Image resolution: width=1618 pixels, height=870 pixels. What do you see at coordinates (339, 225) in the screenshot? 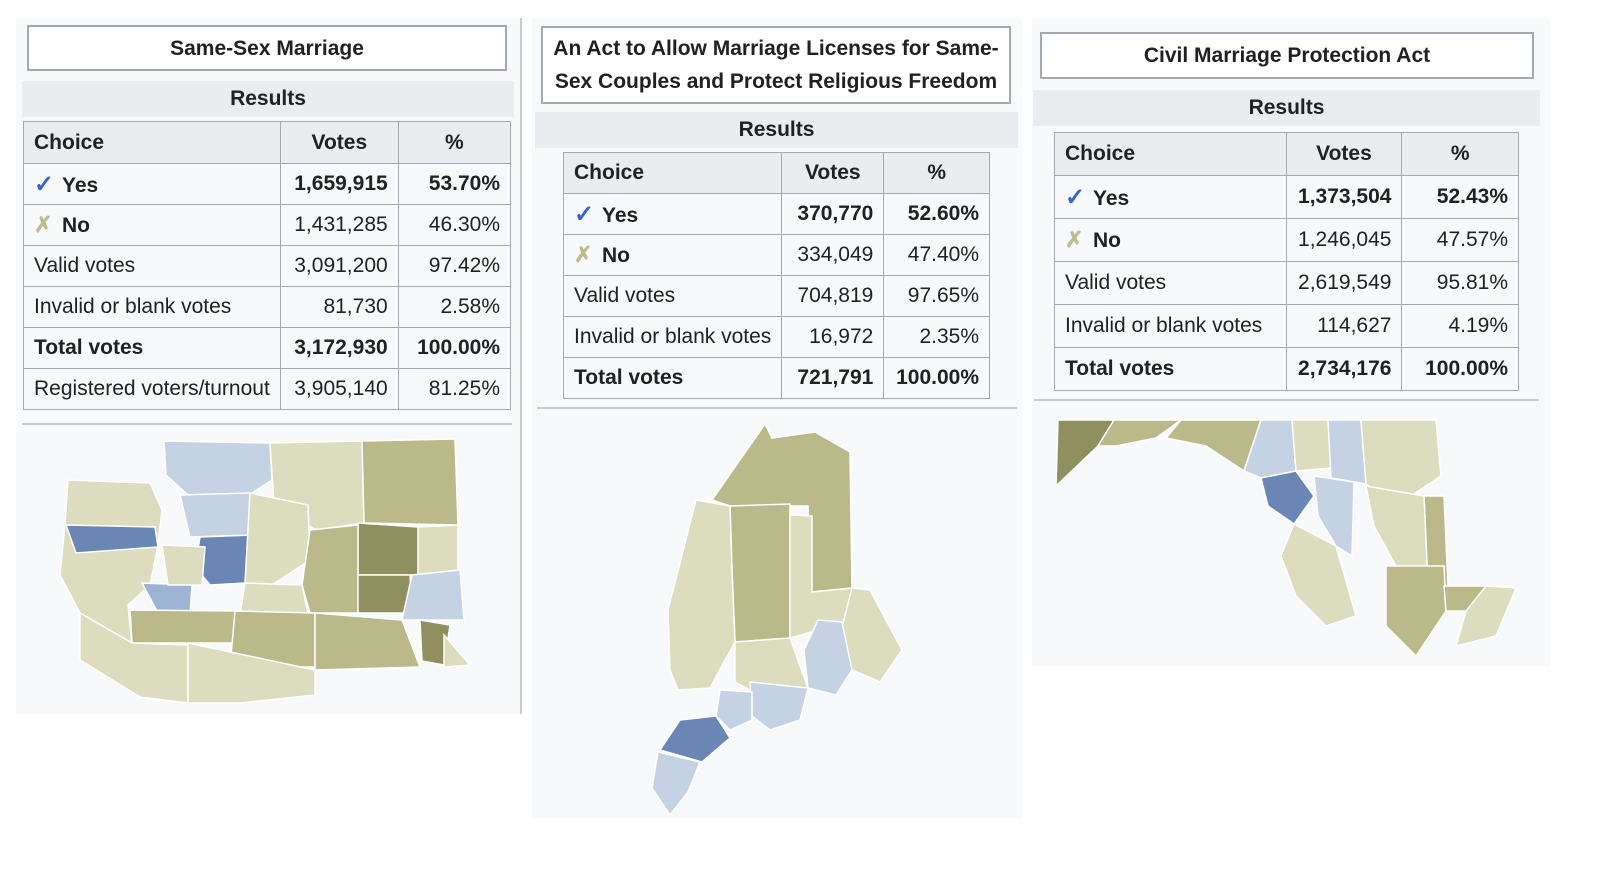
I see `votes-cell: 1,431,285` at bounding box center [339, 225].